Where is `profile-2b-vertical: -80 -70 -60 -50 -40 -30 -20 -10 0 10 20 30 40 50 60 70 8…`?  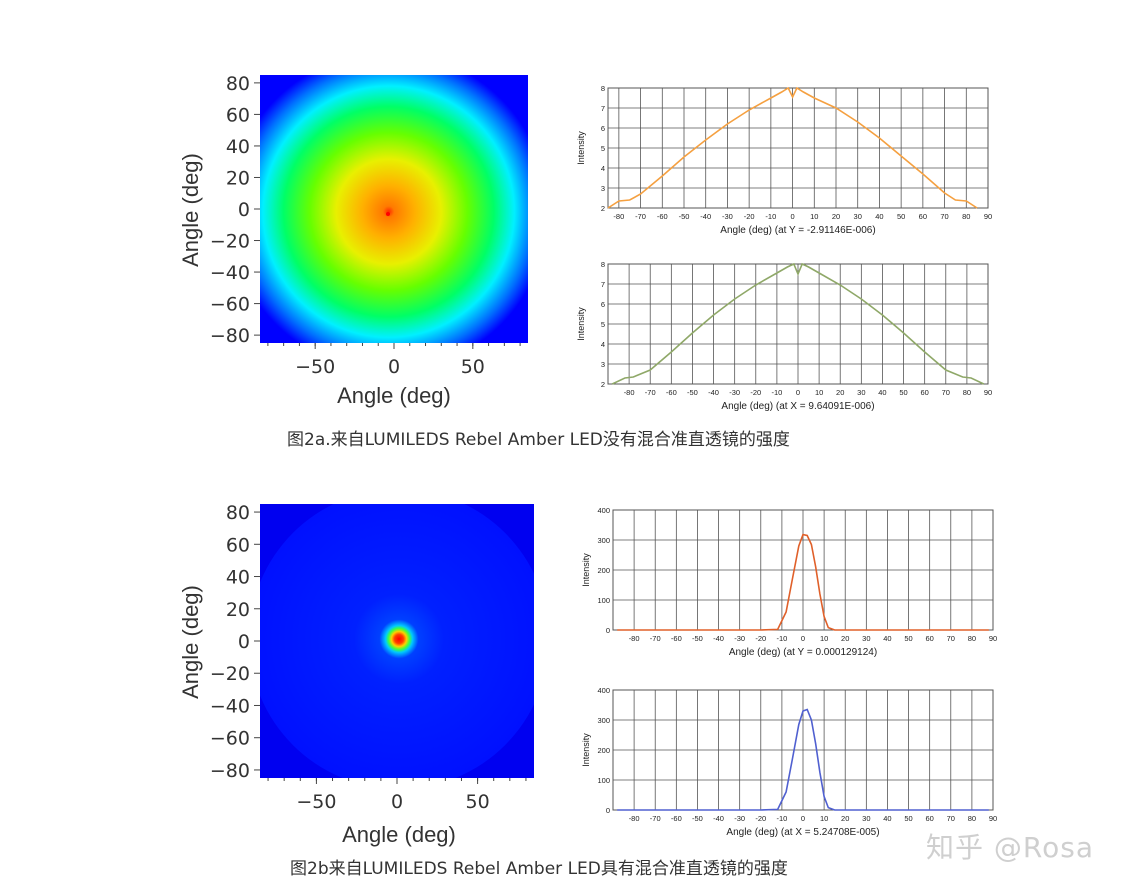 profile-2b-vertical: -80 -70 -60 -50 -40 -30 -20 -10 0 10 20 30 40 50 60 70 8… is located at coordinates (789, 762).